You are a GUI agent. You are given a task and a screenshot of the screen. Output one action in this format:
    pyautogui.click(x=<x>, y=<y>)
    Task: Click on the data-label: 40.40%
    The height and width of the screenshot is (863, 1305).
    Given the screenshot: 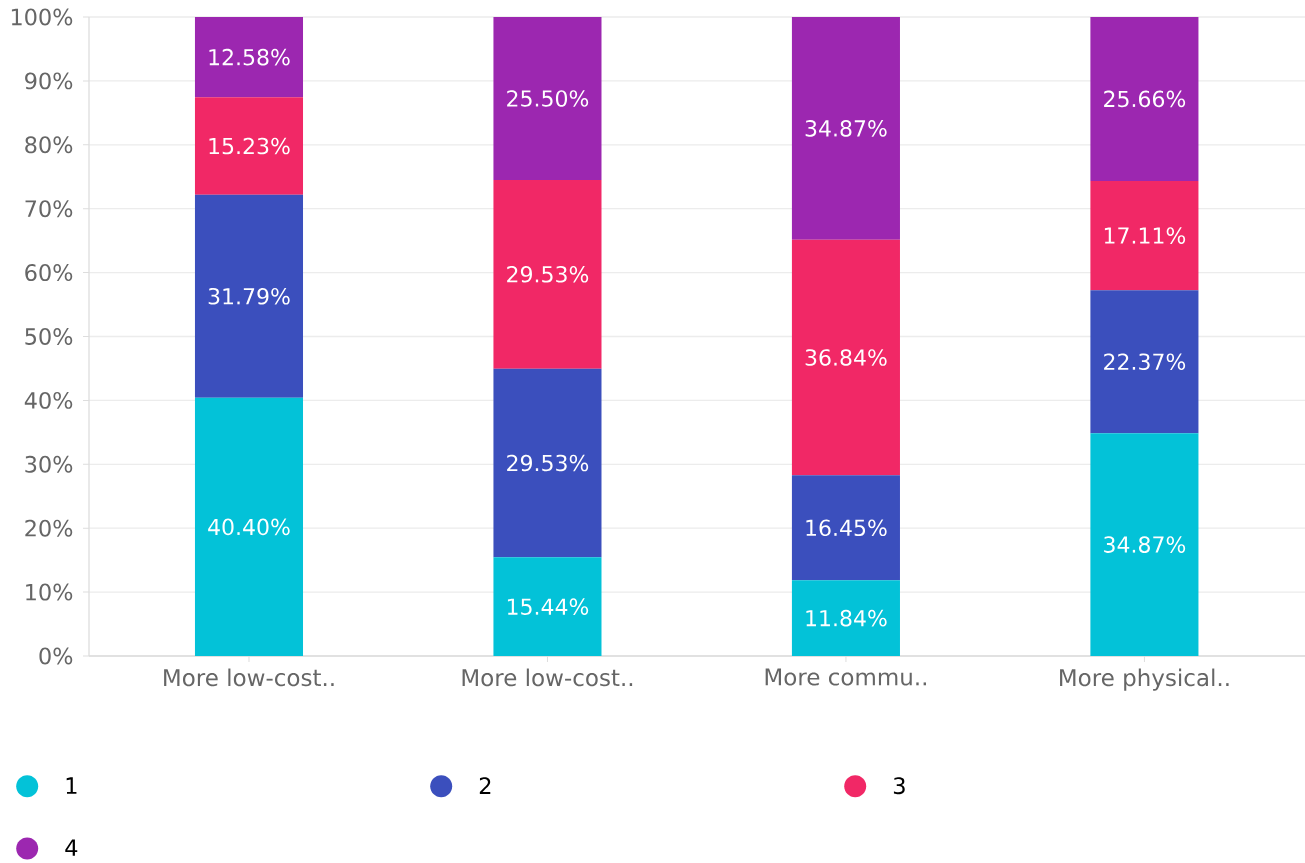 What is the action you would take?
    pyautogui.click(x=249, y=527)
    